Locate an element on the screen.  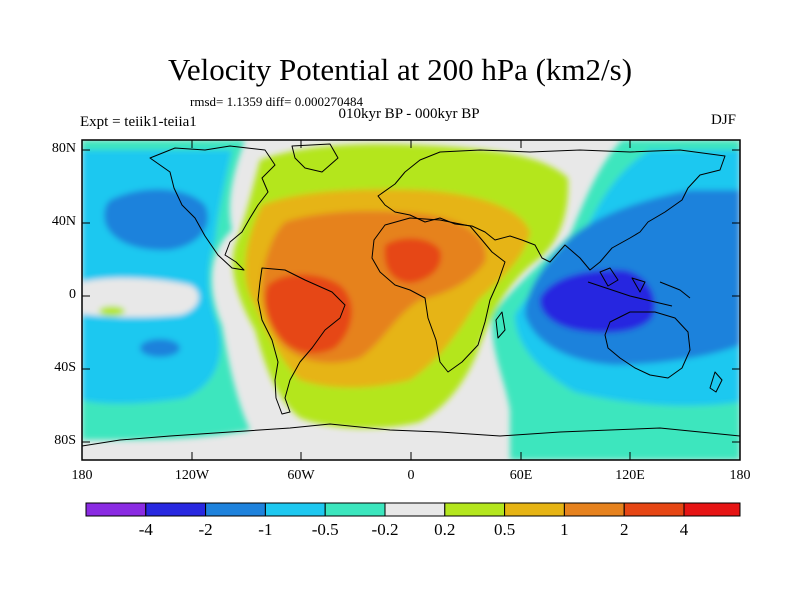
stats-line: rmsd= 1.1359 diff= 0.000270484 is located at coordinates (276, 101).